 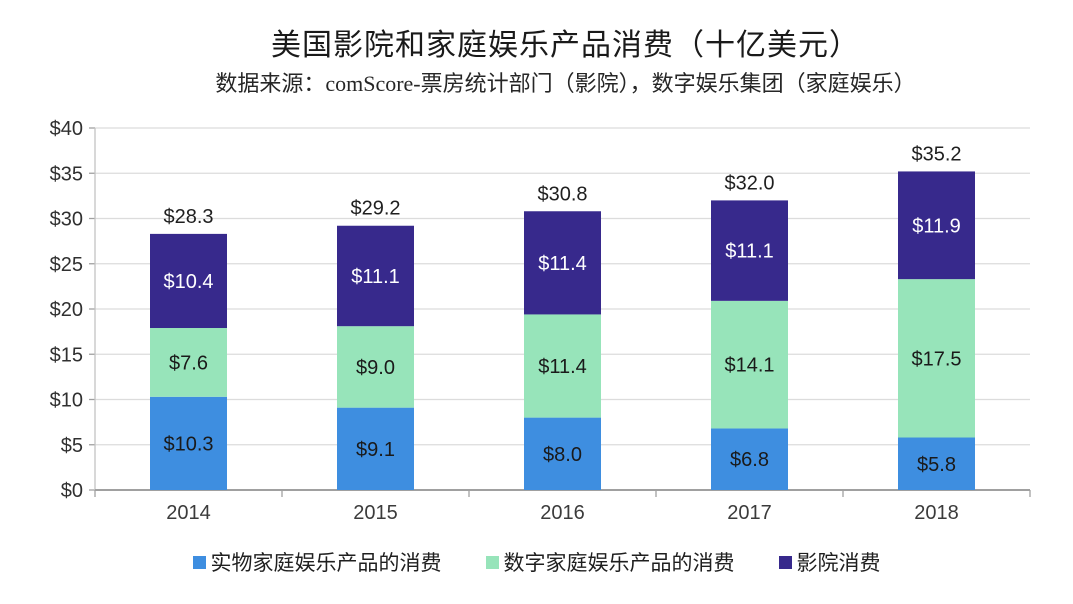 I want to click on bar-total-label: $35.2, so click(x=936, y=154).